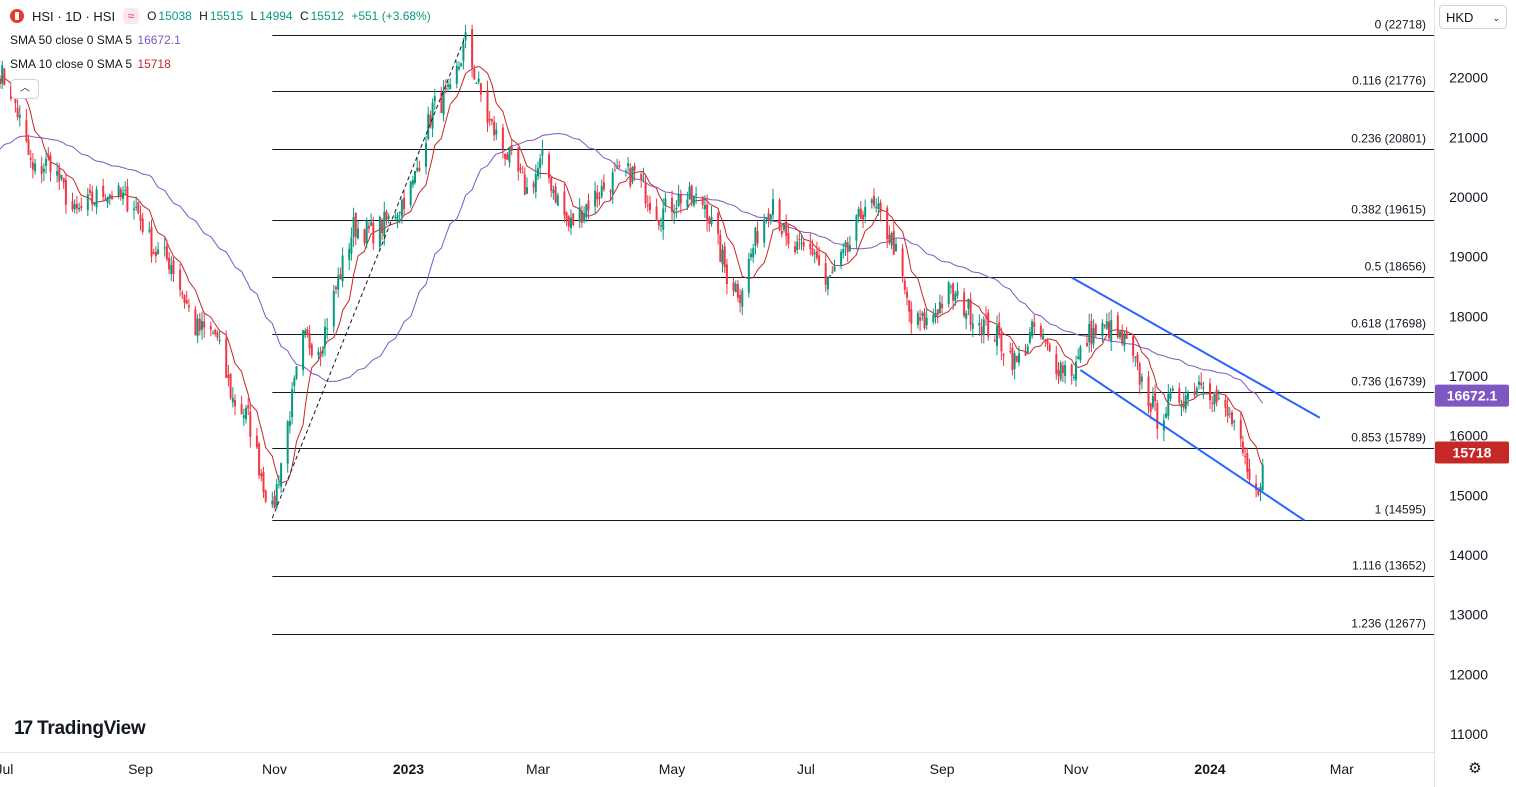  What do you see at coordinates (96, 40) in the screenshot?
I see `sma50-legend: SMA 50 close 0 SMA 5 16672.1` at bounding box center [96, 40].